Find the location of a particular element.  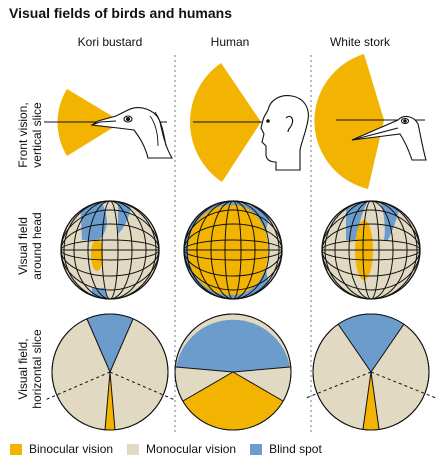

human-head-icon is located at coordinates (284, 133).